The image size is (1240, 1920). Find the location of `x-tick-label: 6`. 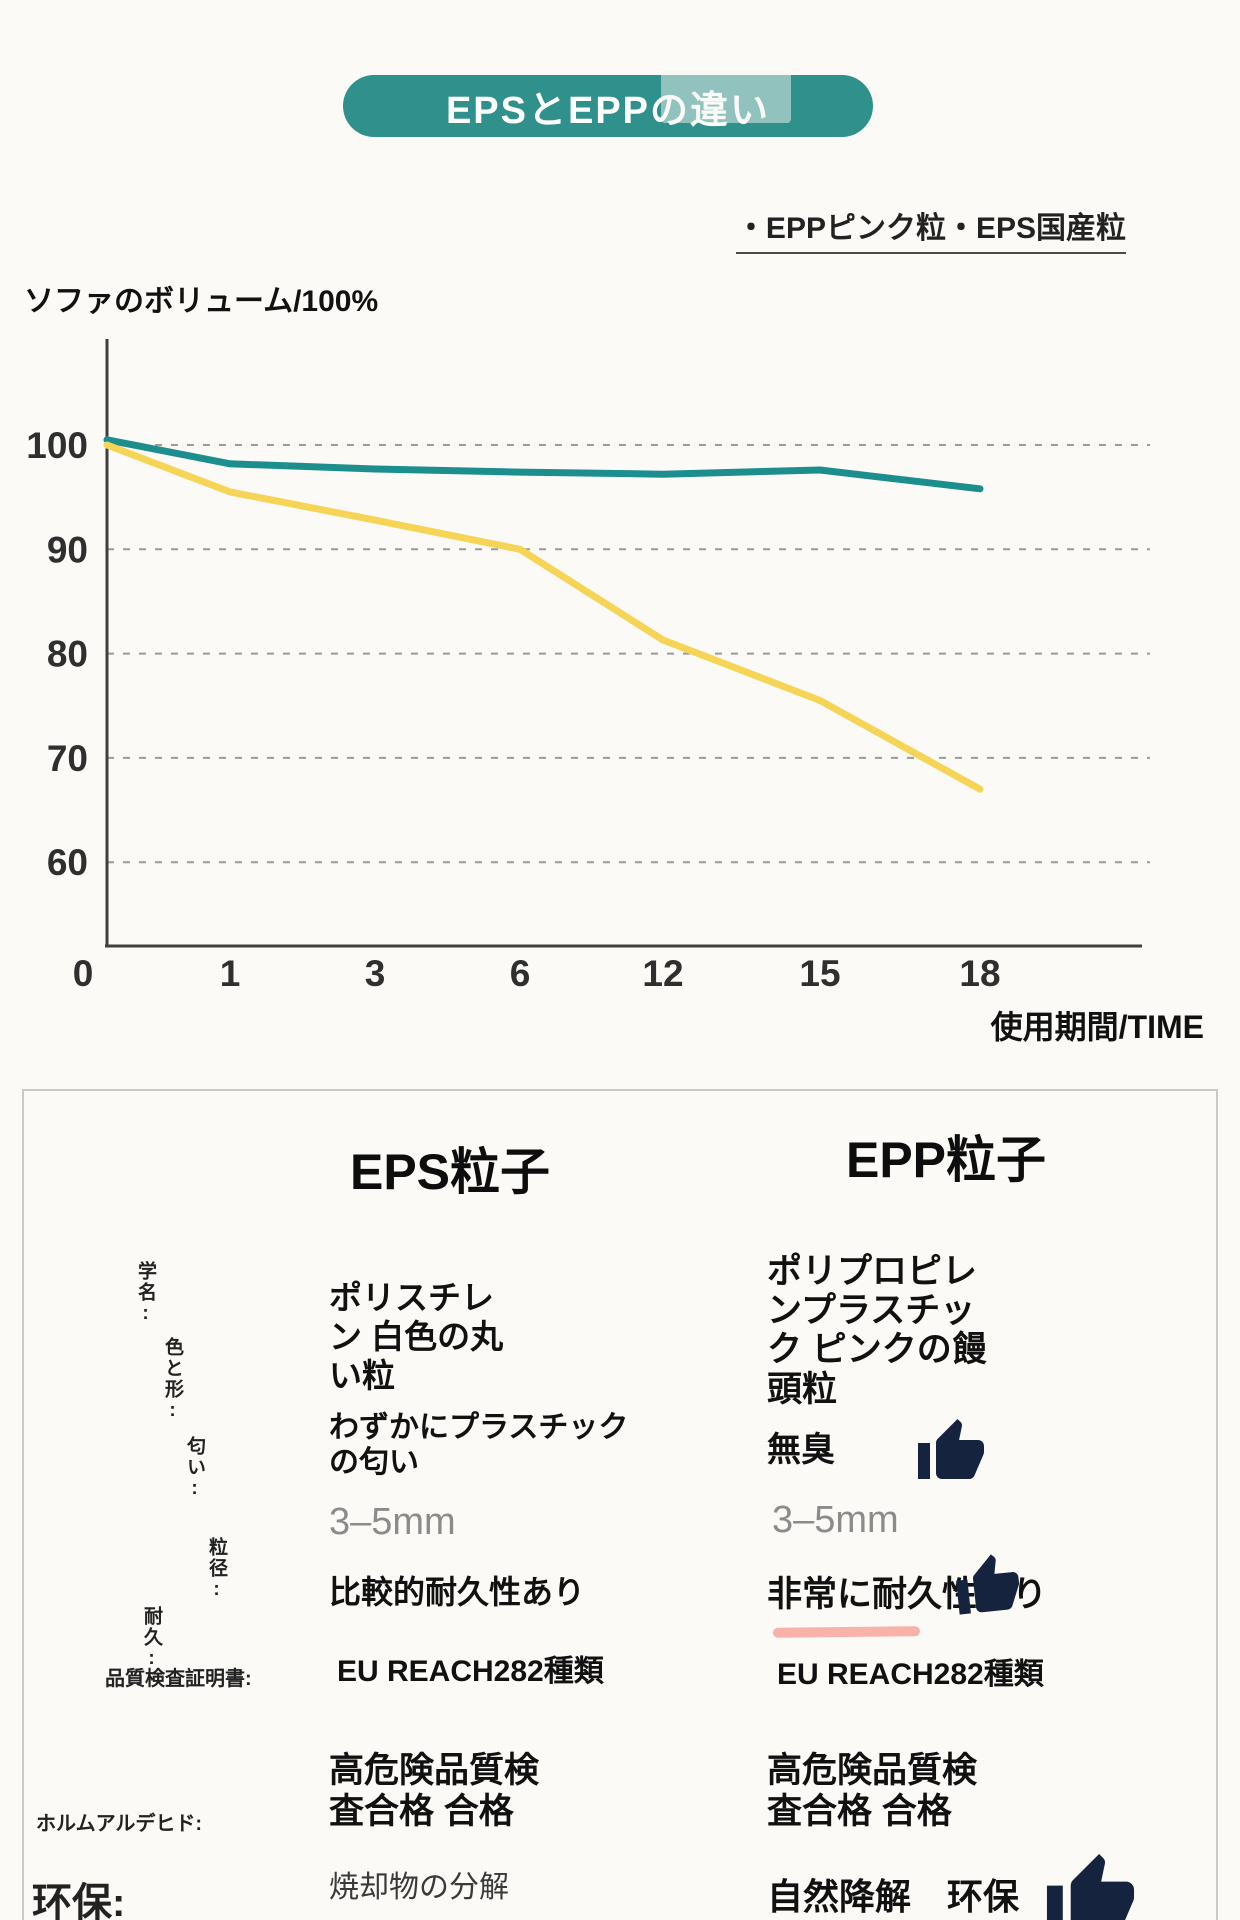

x-tick-label: 6 is located at coordinates (520, 973).